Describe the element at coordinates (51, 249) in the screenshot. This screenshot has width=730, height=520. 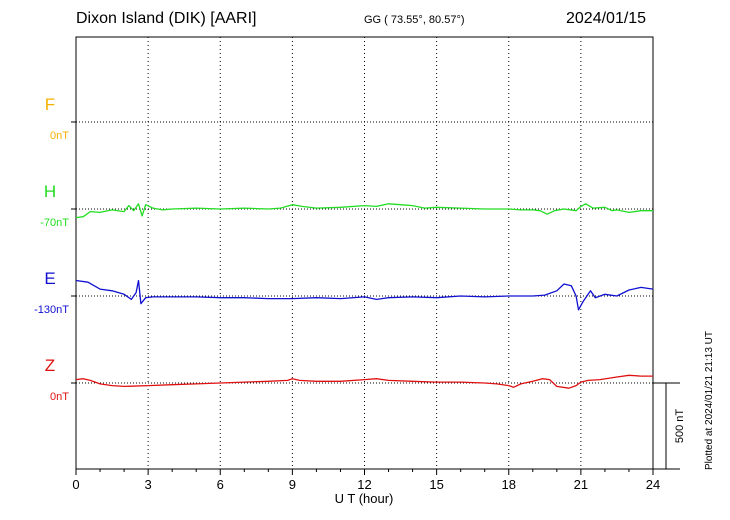
I see `channel-labels: F 0nT H -70nT E -130nT Z 0nT` at that location.